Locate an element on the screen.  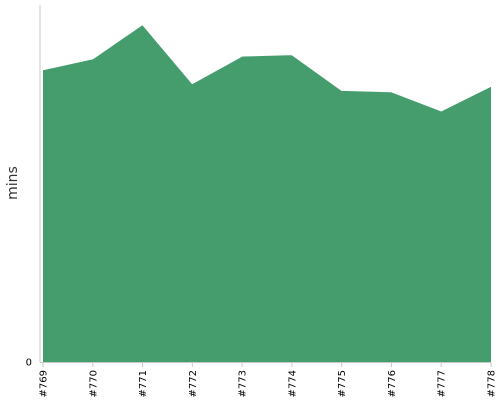
x-tick-label: #777 is located at coordinates (442, 383).